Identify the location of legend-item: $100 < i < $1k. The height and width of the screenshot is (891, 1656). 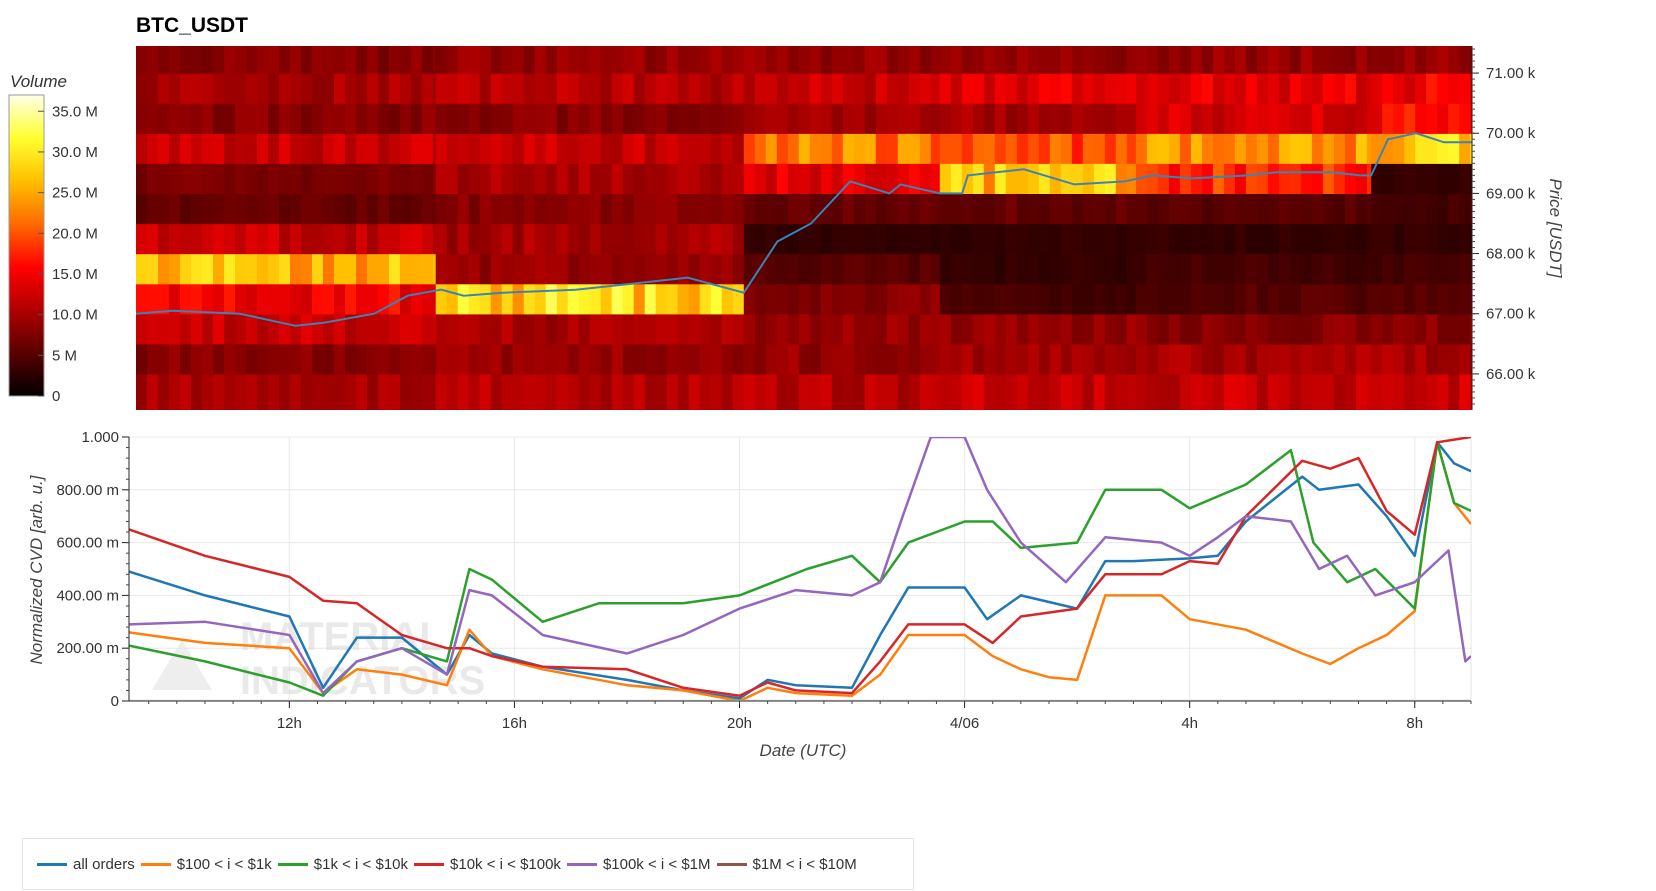
(206, 864).